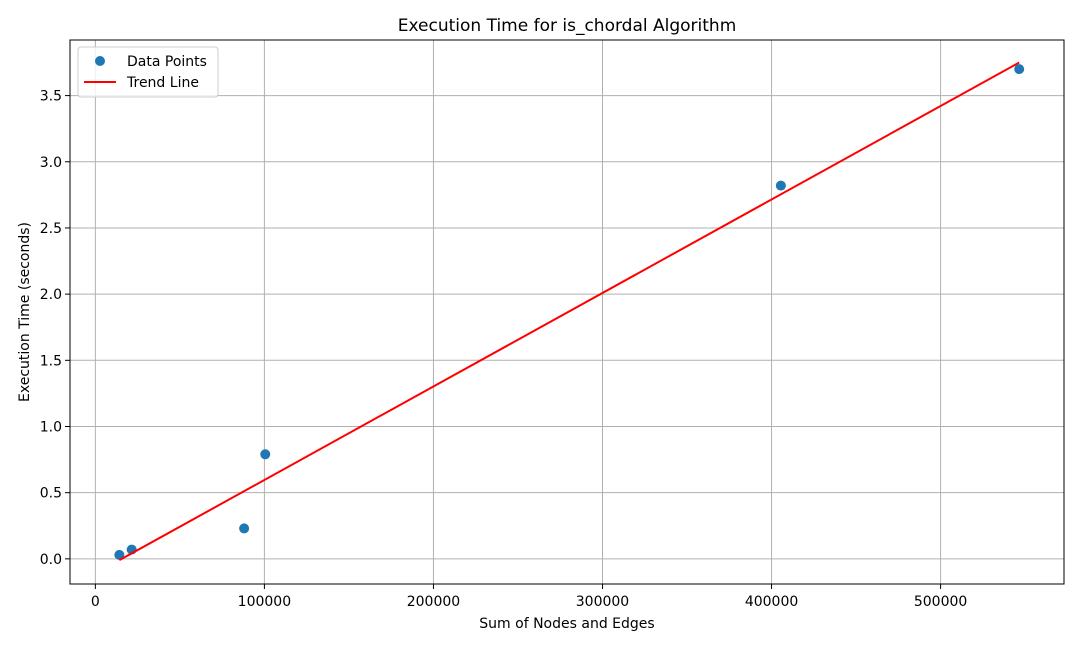 The width and height of the screenshot is (1080, 648). I want to click on legend-label-data-points: Data Points, so click(167, 62).